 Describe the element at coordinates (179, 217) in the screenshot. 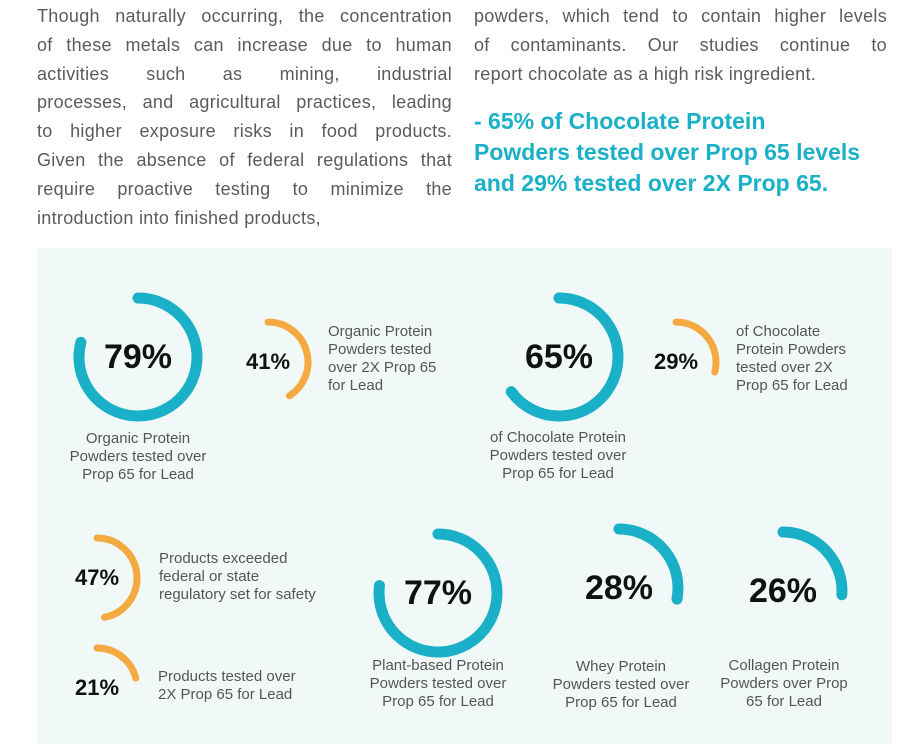

I see `text-line: introduction into finished products,` at that location.